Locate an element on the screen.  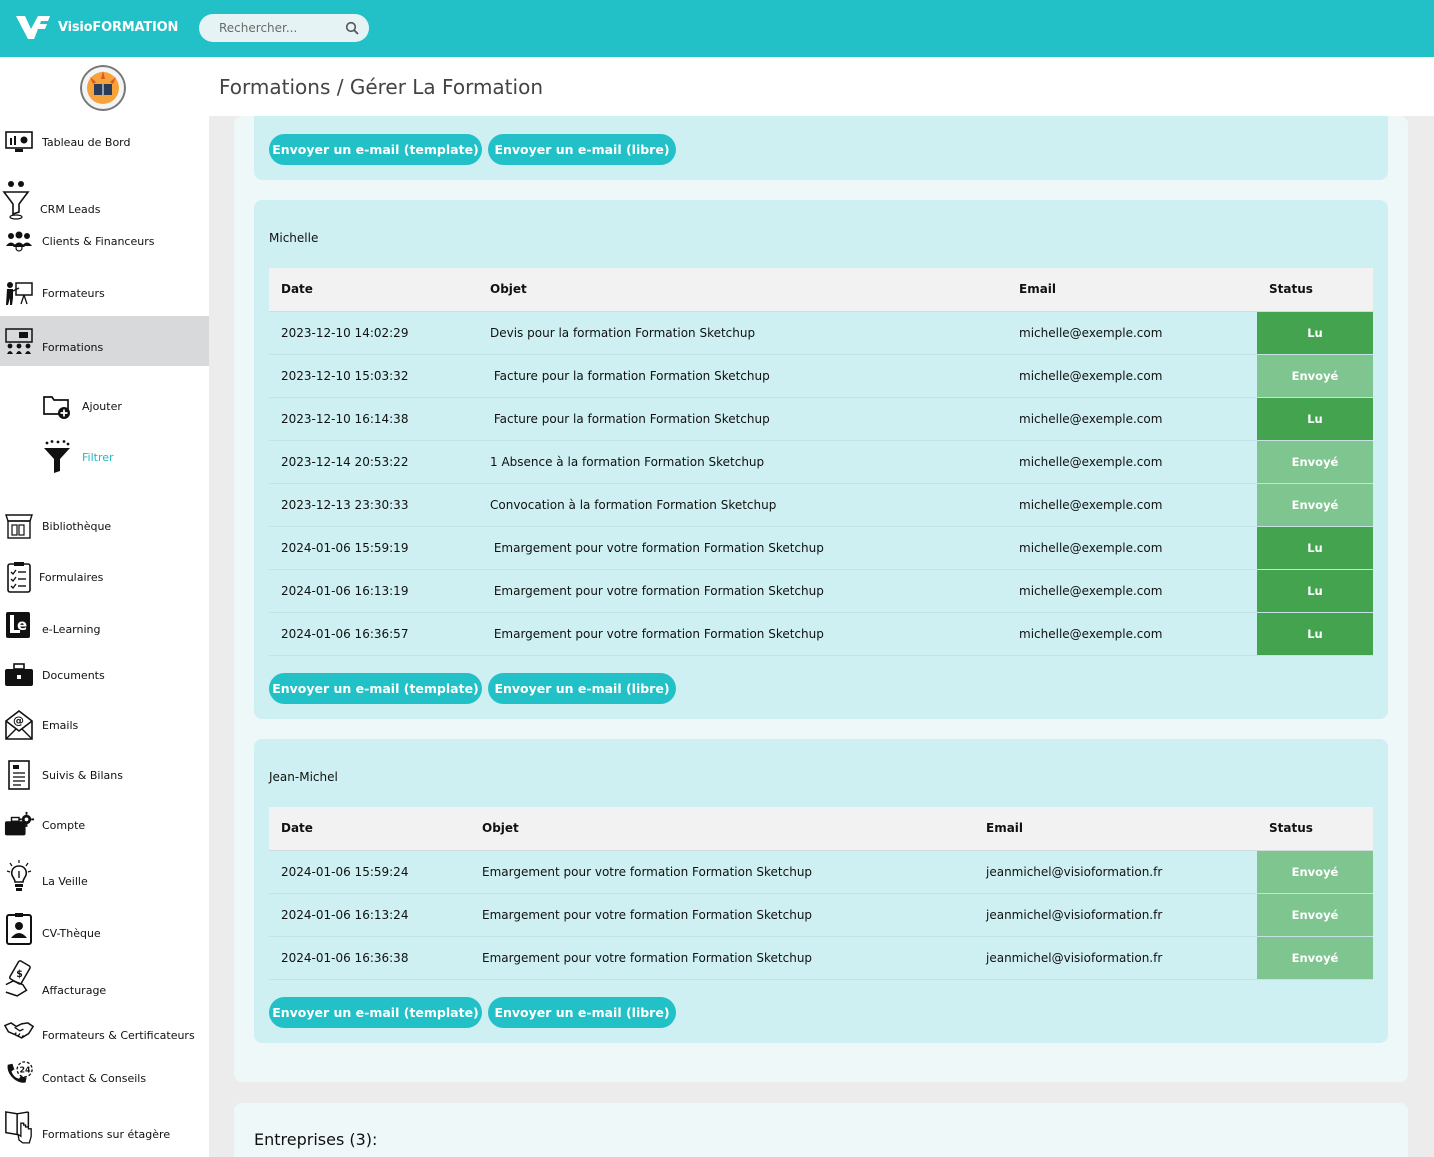
sidebar-item-label: Formations sur étagère is located at coordinates (106, 1134).